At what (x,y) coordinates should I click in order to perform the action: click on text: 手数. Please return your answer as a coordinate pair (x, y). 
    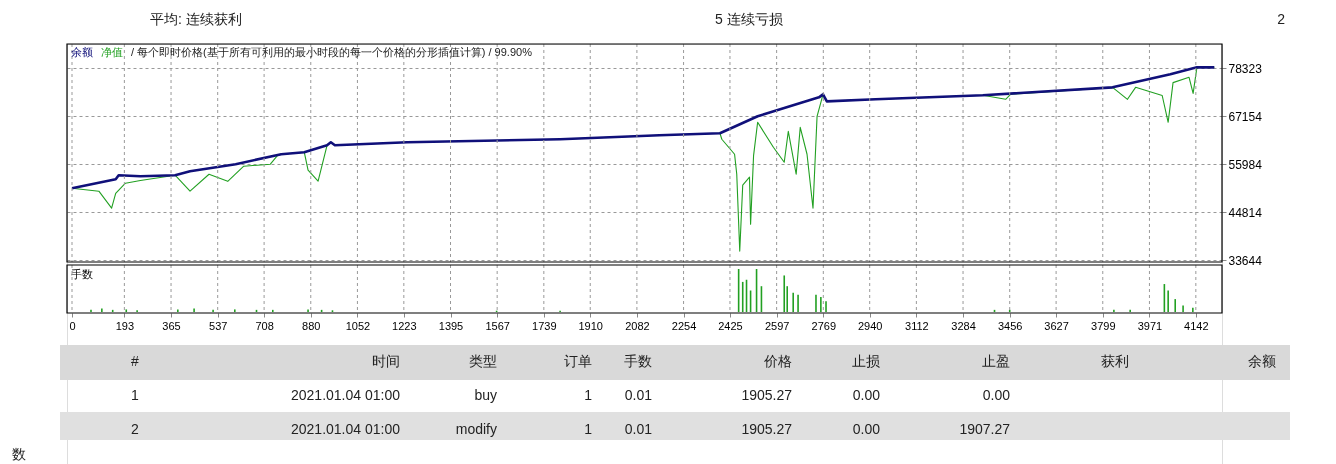
    Looking at the image, I should click on (638, 361).